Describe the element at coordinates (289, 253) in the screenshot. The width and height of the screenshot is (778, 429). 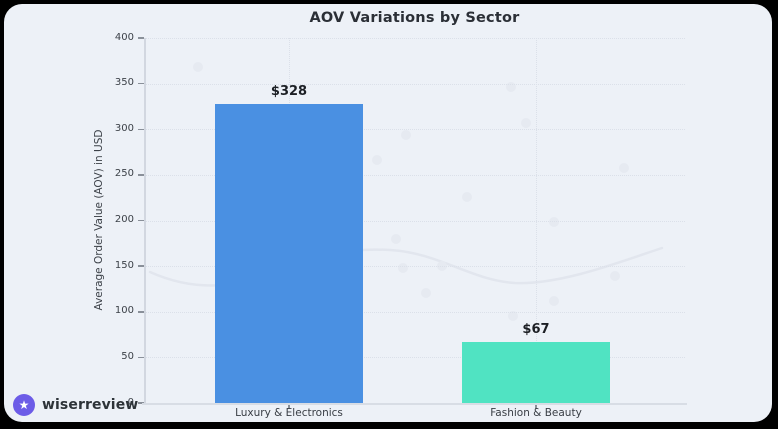
I see `bar-luxury-electronics` at that location.